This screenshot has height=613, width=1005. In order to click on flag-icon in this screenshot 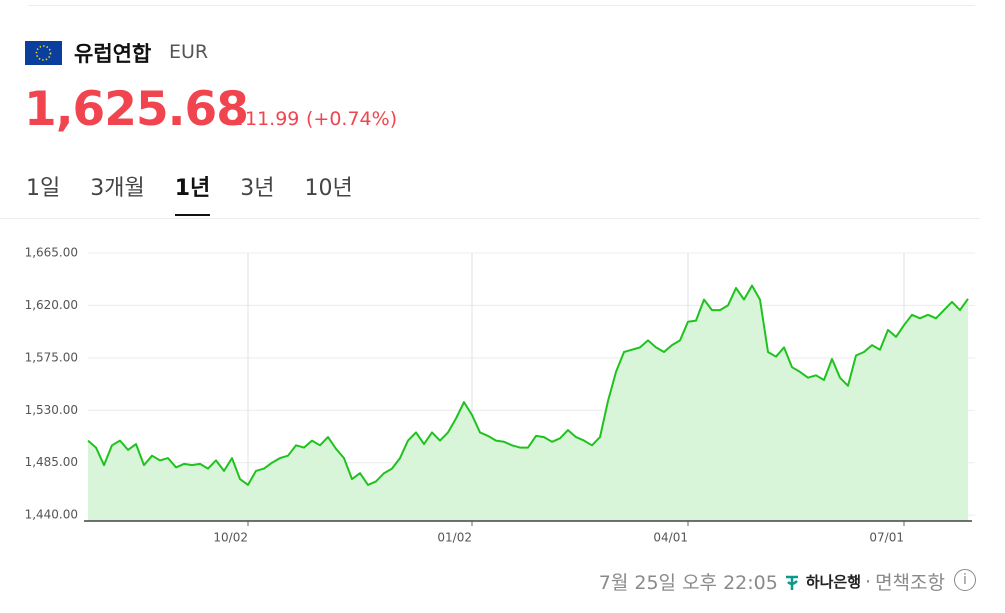, I will do `click(43, 53)`.